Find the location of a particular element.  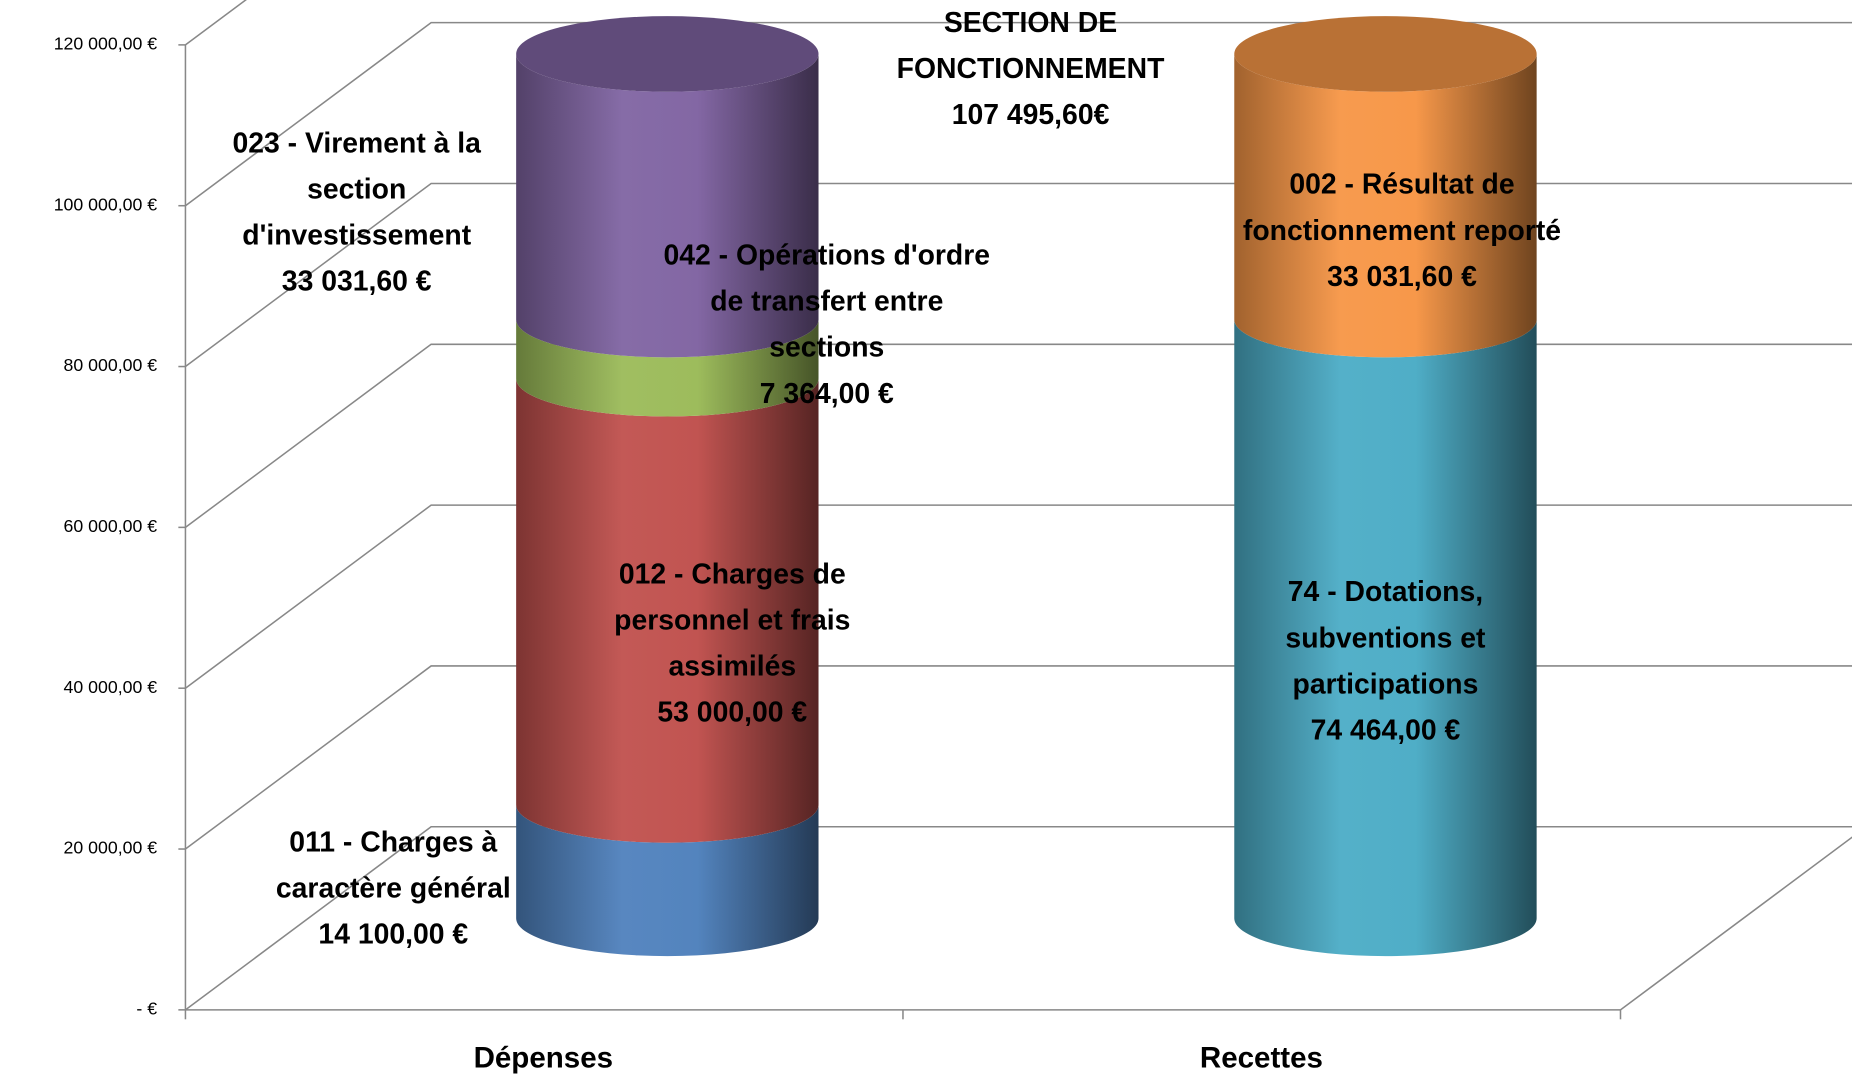

value-label: 53 000,00 € is located at coordinates (732, 712).